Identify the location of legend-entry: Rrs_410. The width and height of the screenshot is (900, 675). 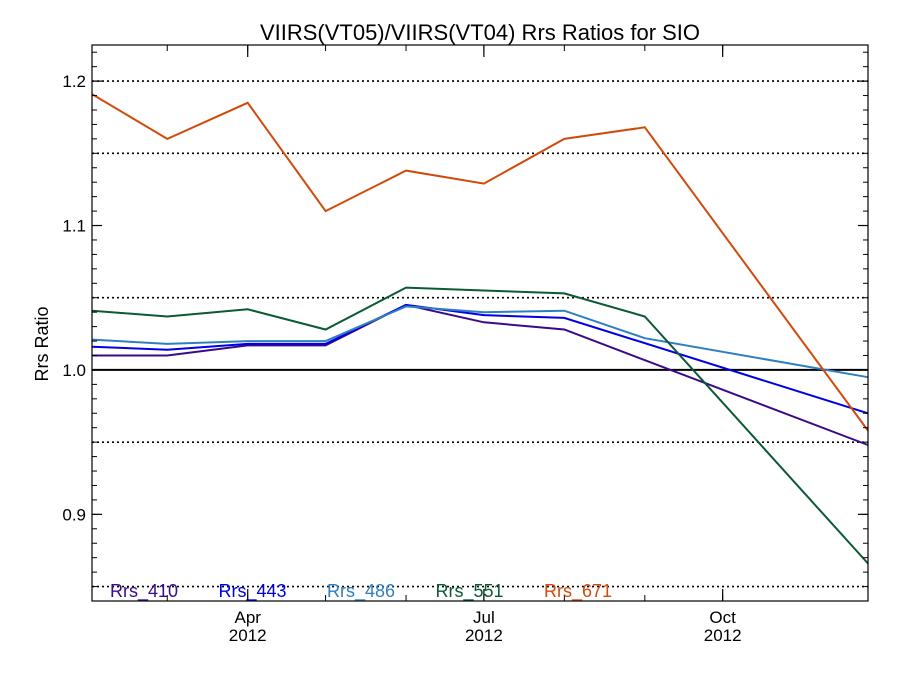
(144, 591).